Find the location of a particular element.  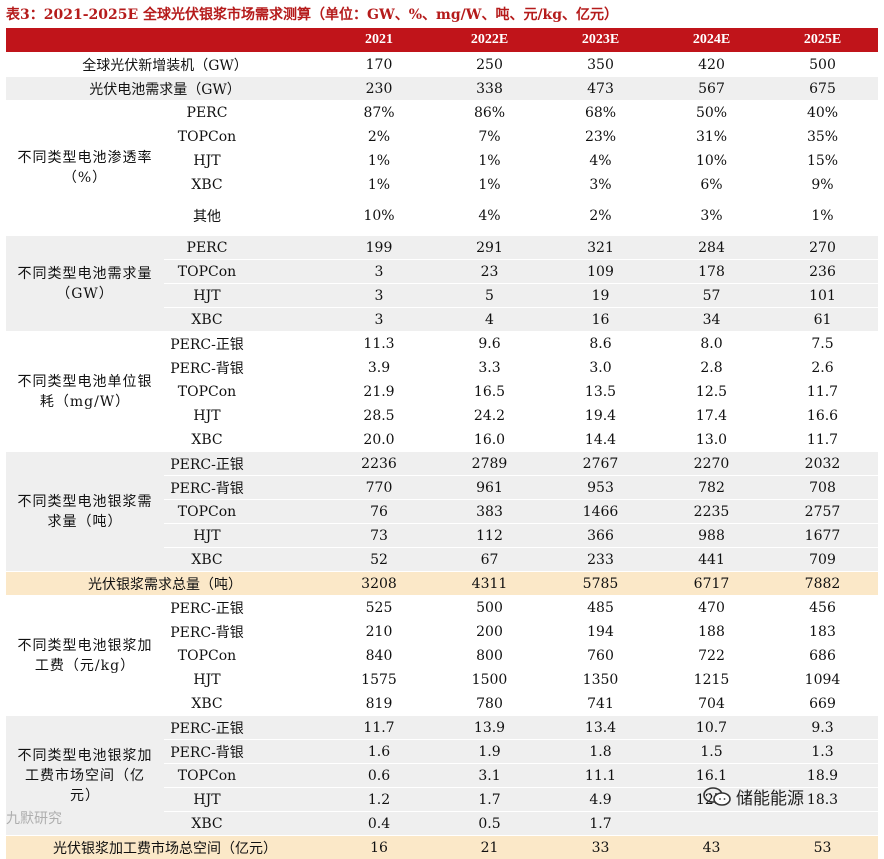

value-cell: 1500 is located at coordinates (489, 680).